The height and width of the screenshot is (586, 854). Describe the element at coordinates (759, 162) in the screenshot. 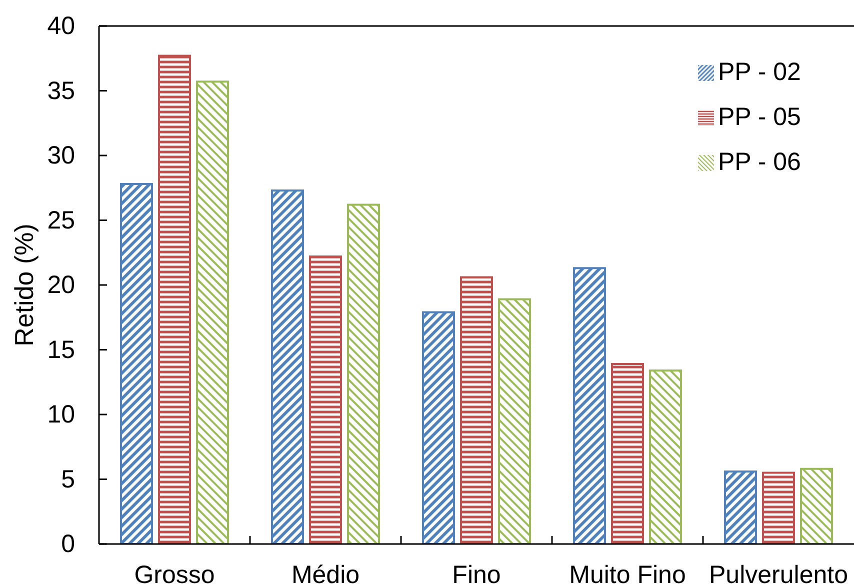

I see `legend-label: PP - 06` at that location.